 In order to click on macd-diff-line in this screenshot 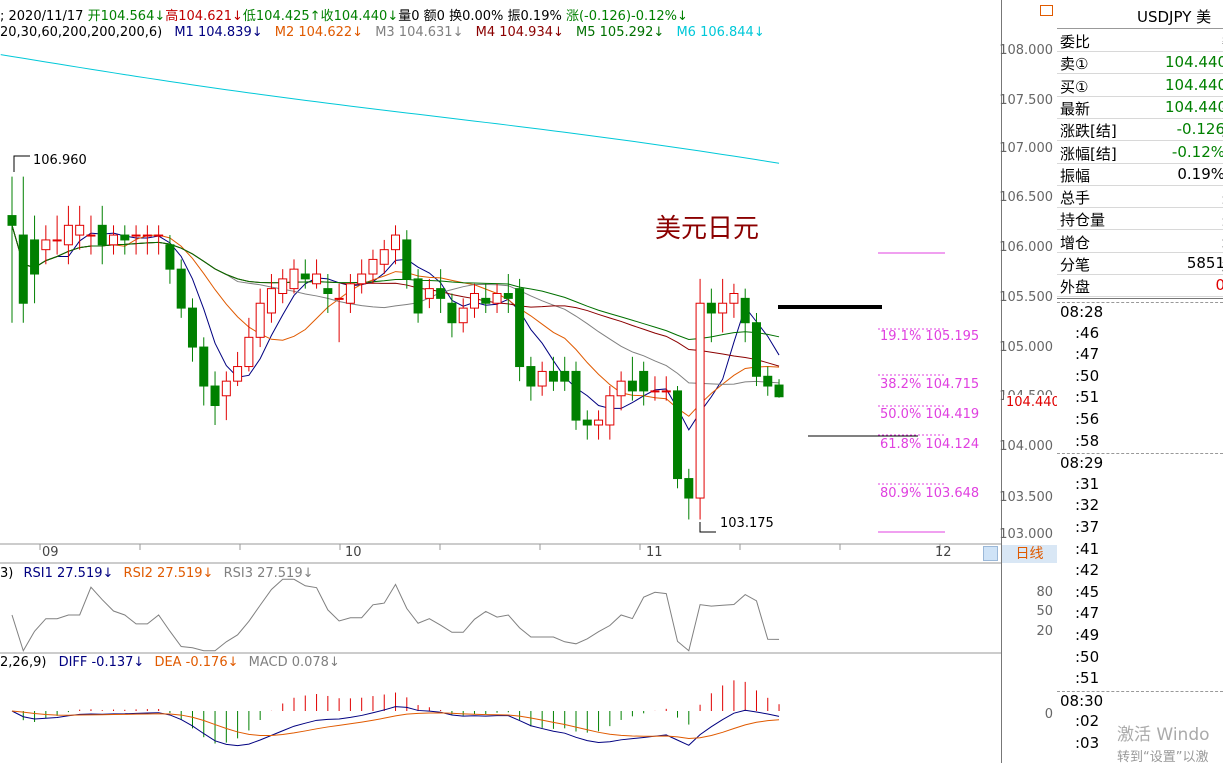, I will do `click(395, 726)`.